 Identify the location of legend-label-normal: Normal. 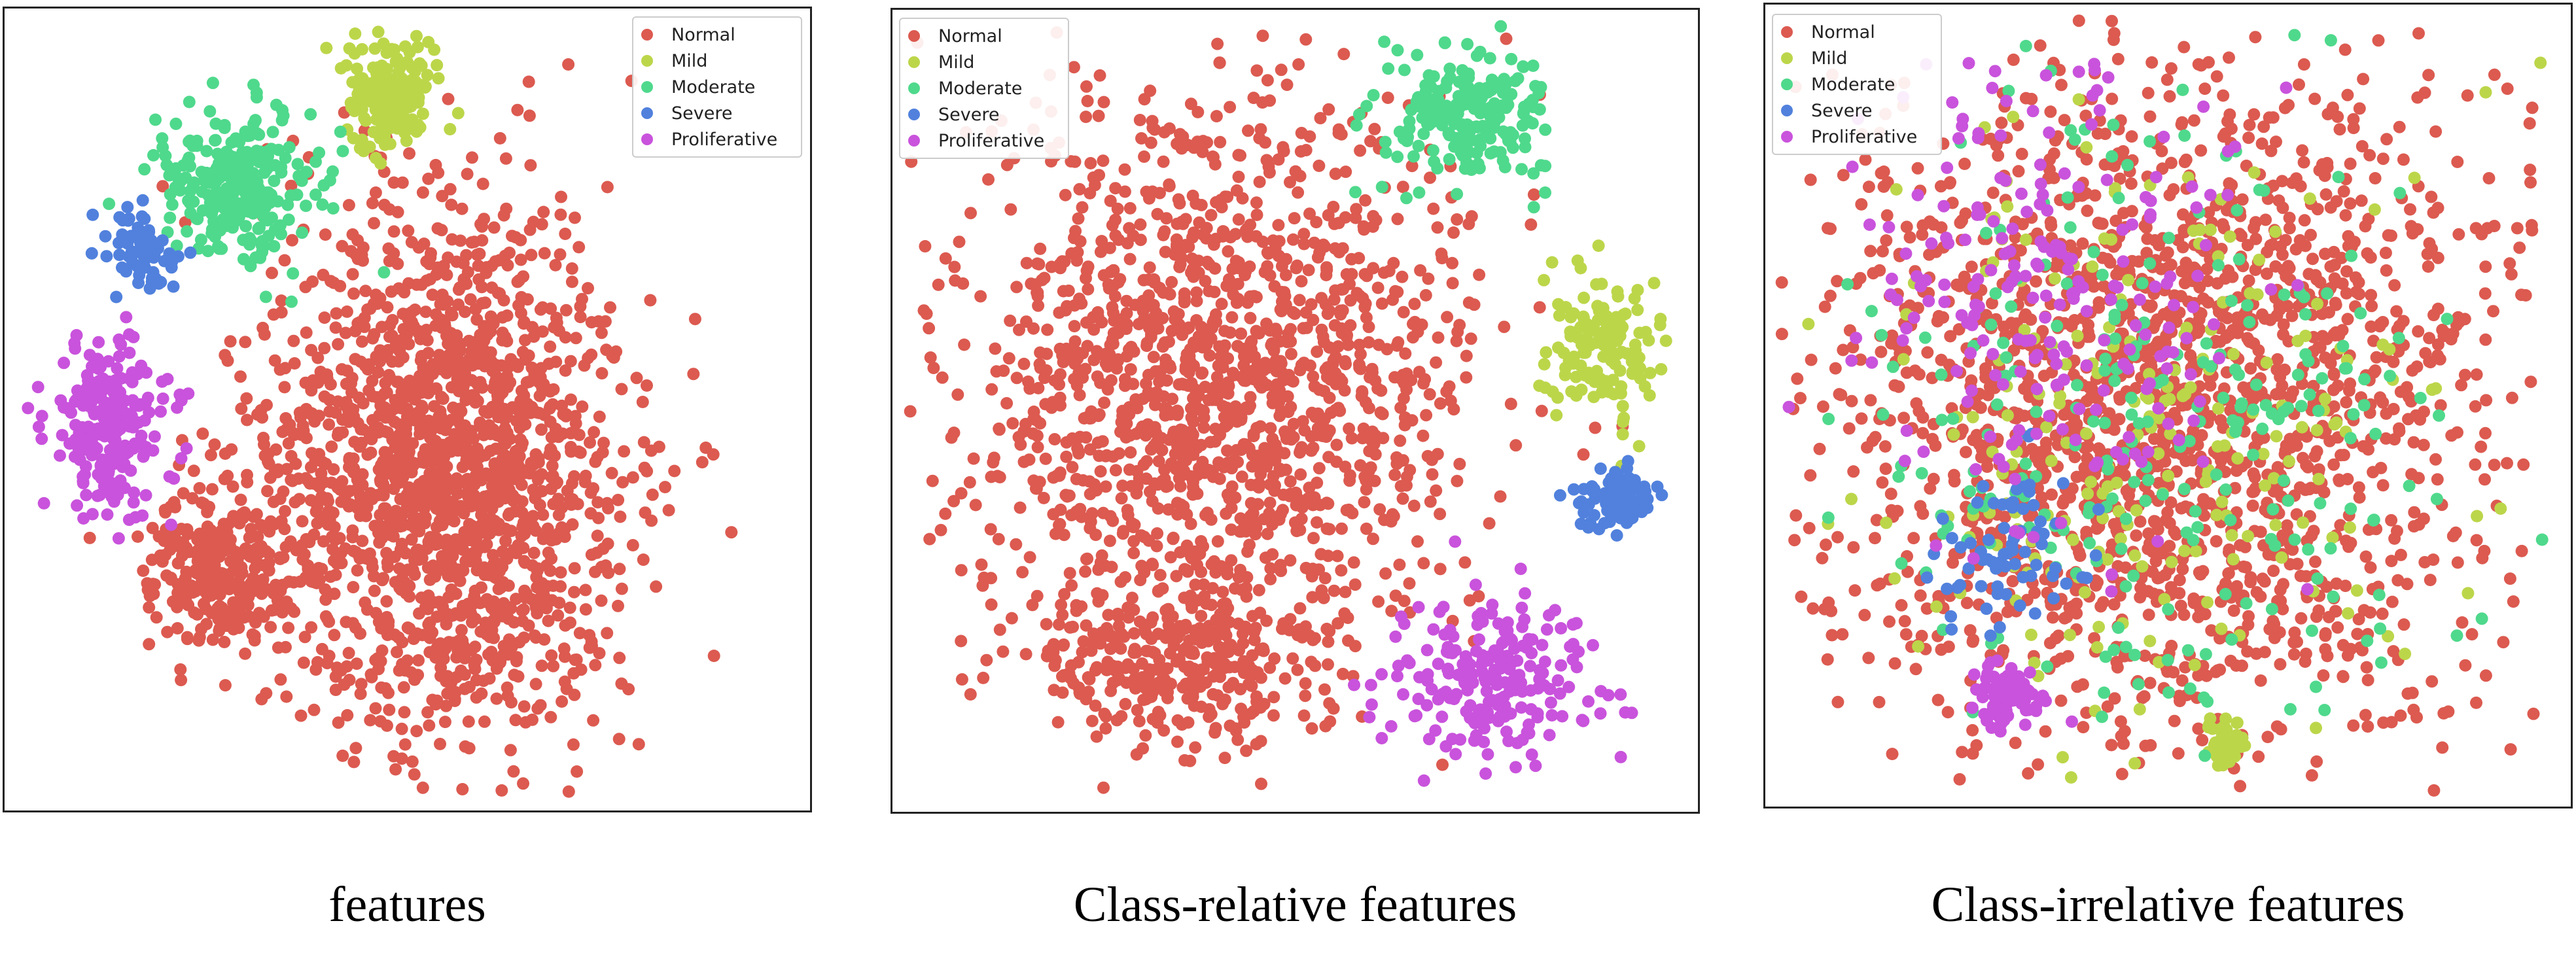
(703, 34).